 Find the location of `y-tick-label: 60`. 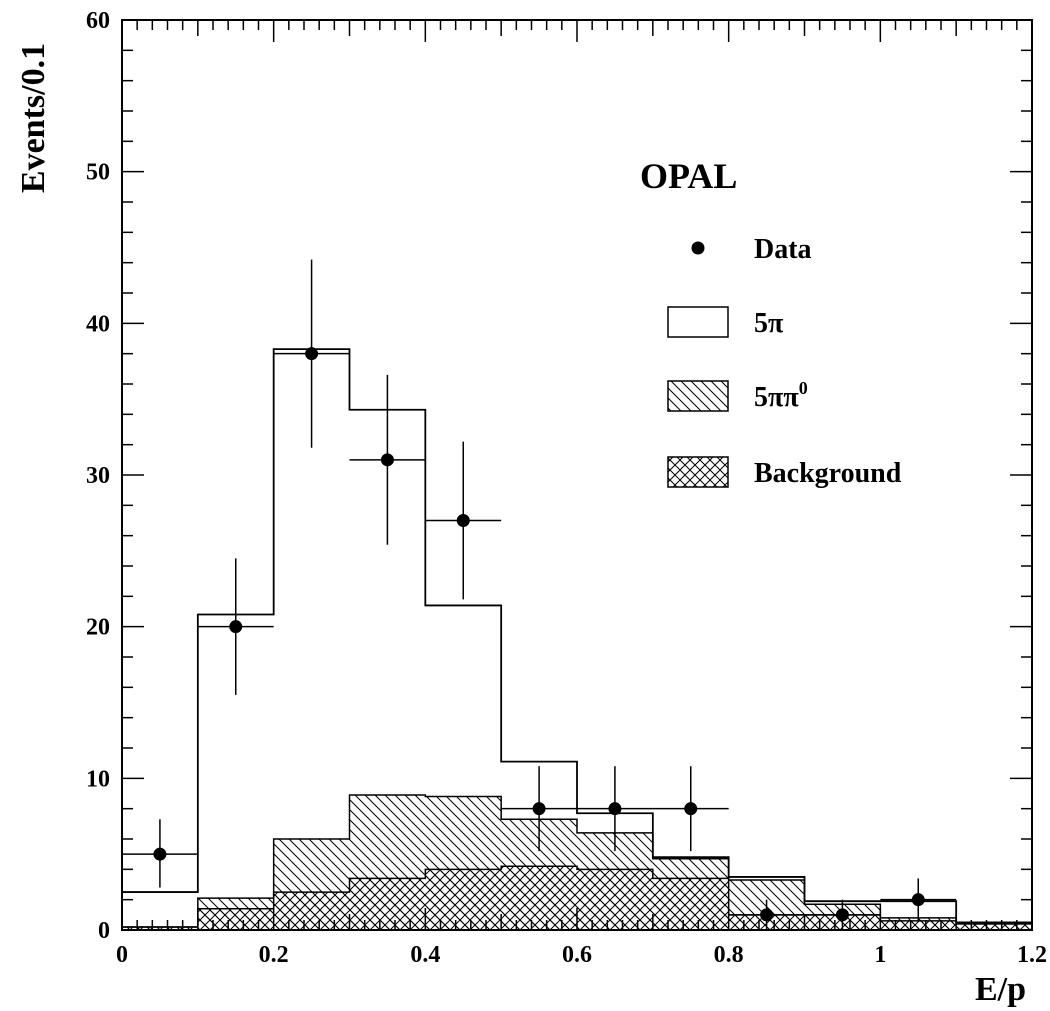

y-tick-label: 60 is located at coordinates (98, 21).